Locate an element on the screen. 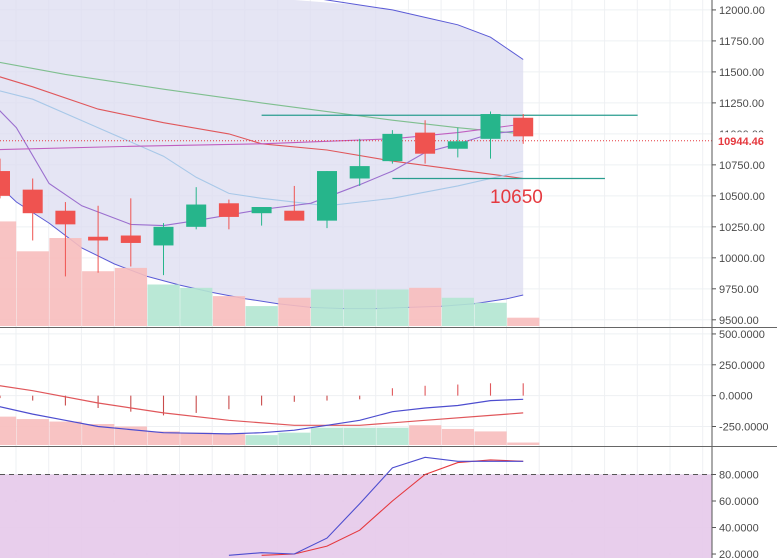 This screenshot has width=777, height=558. macd-layer is located at coordinates (270, 414).